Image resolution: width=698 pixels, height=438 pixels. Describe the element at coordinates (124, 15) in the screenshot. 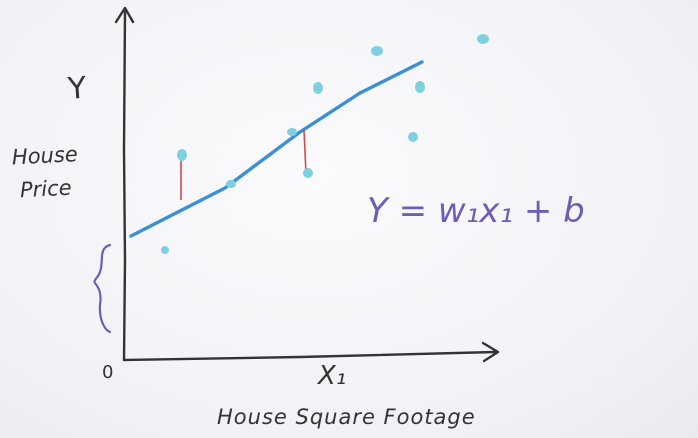

I see `arrow-up-icon` at that location.